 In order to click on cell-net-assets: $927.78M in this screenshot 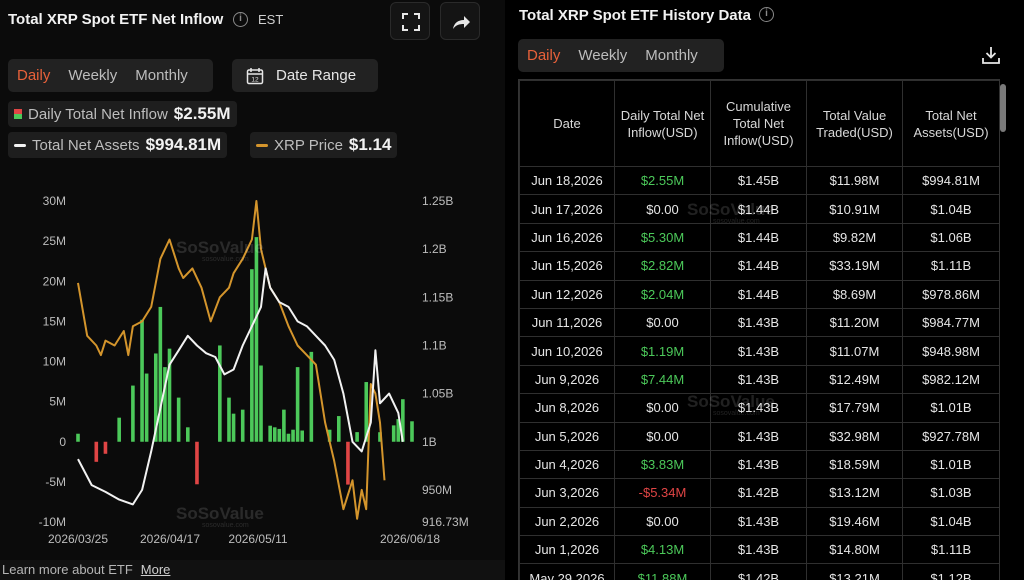, I will do `click(950, 436)`.